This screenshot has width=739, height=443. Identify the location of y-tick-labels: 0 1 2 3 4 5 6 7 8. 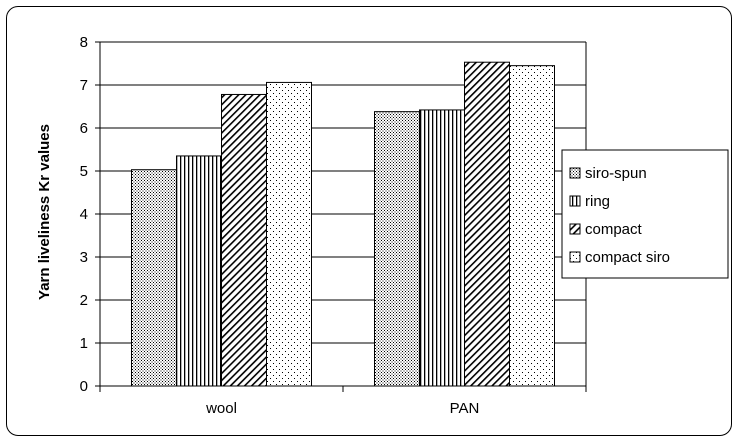
(90, 214).